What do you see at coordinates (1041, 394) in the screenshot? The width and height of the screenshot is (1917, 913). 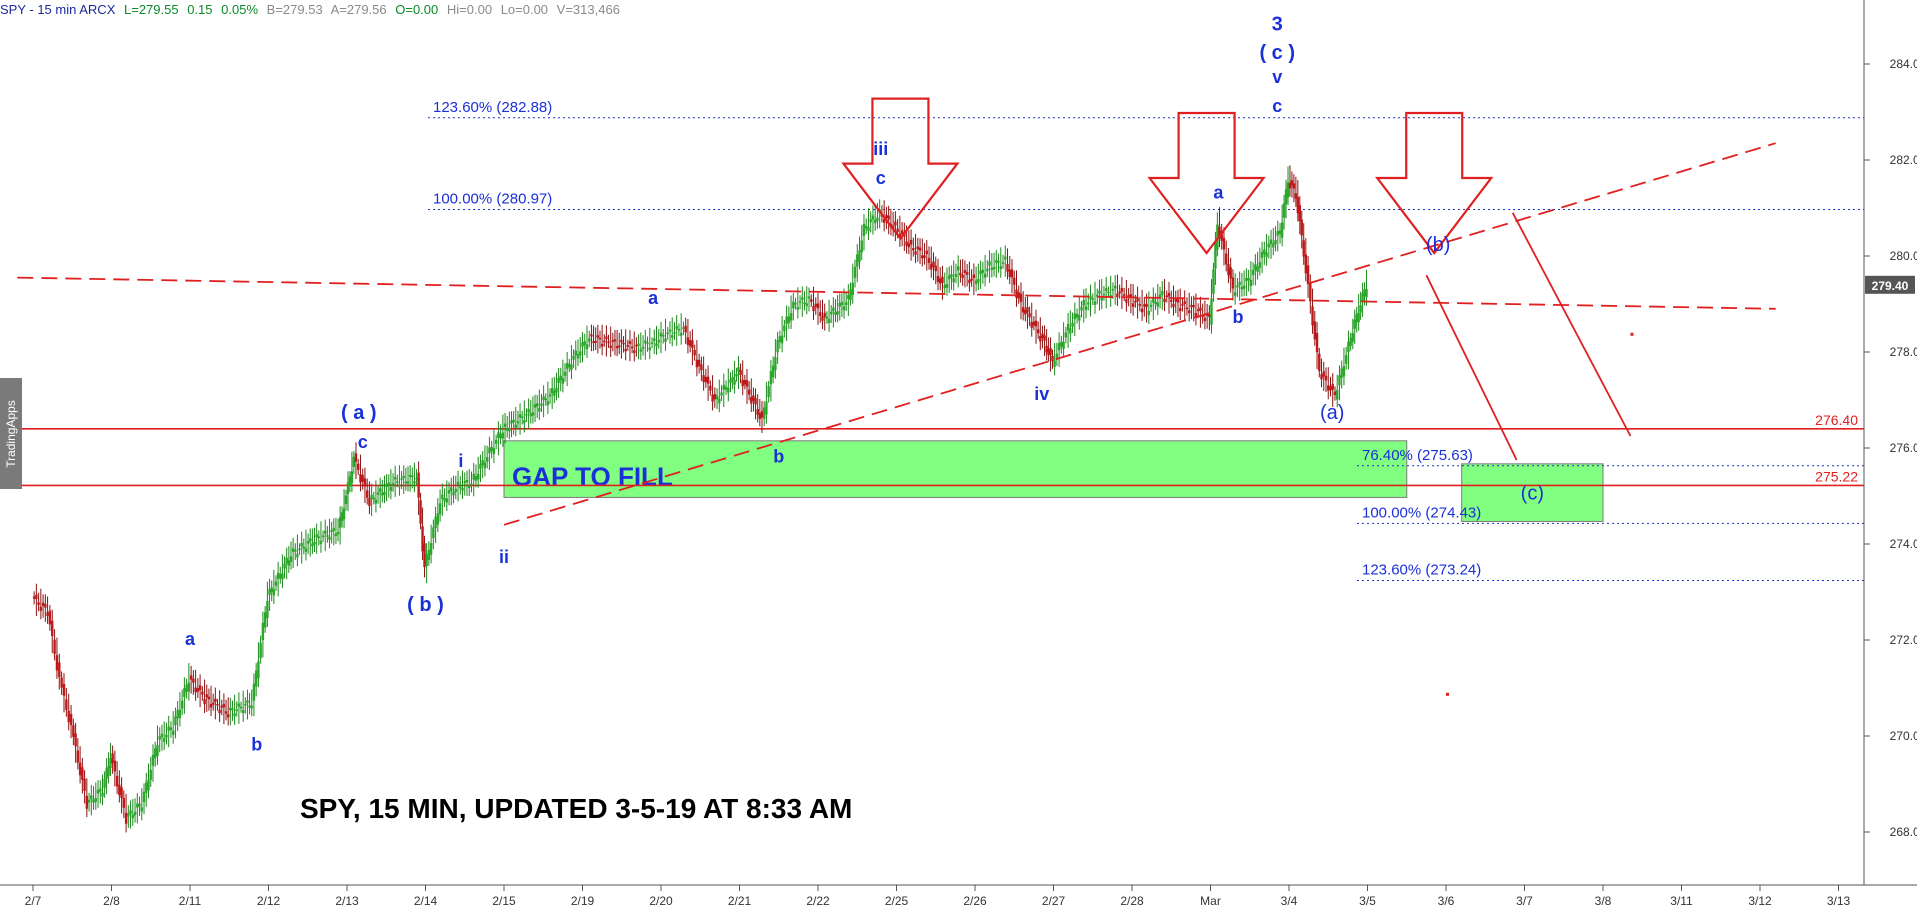 I see `wave-label: iv` at bounding box center [1041, 394].